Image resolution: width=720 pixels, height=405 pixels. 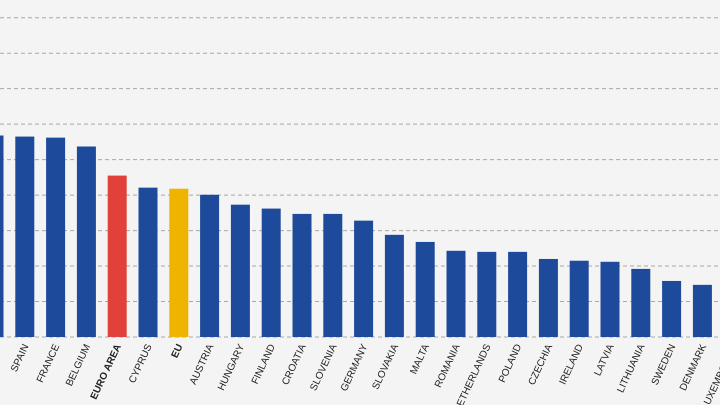 What do you see at coordinates (448, 365) in the screenshot?
I see `x-tick-label: ROMANIA` at bounding box center [448, 365].